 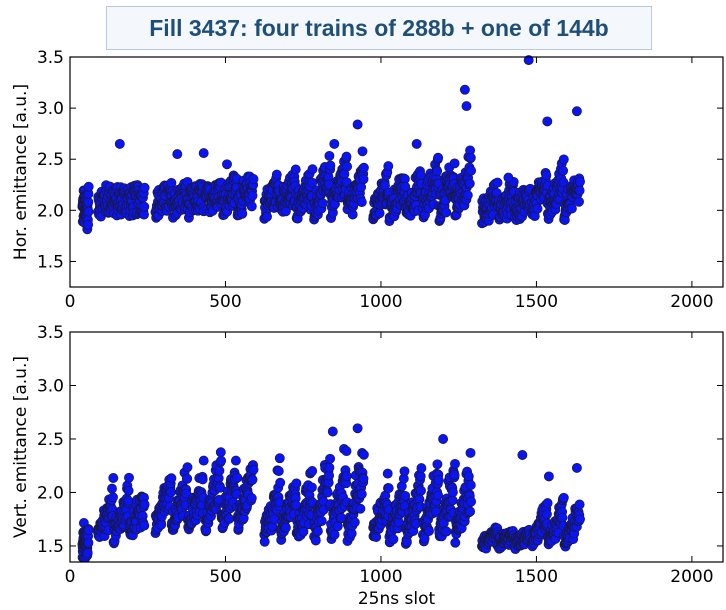 What do you see at coordinates (50, 262) in the screenshot?
I see `y-tick-label: 1.5` at bounding box center [50, 262].